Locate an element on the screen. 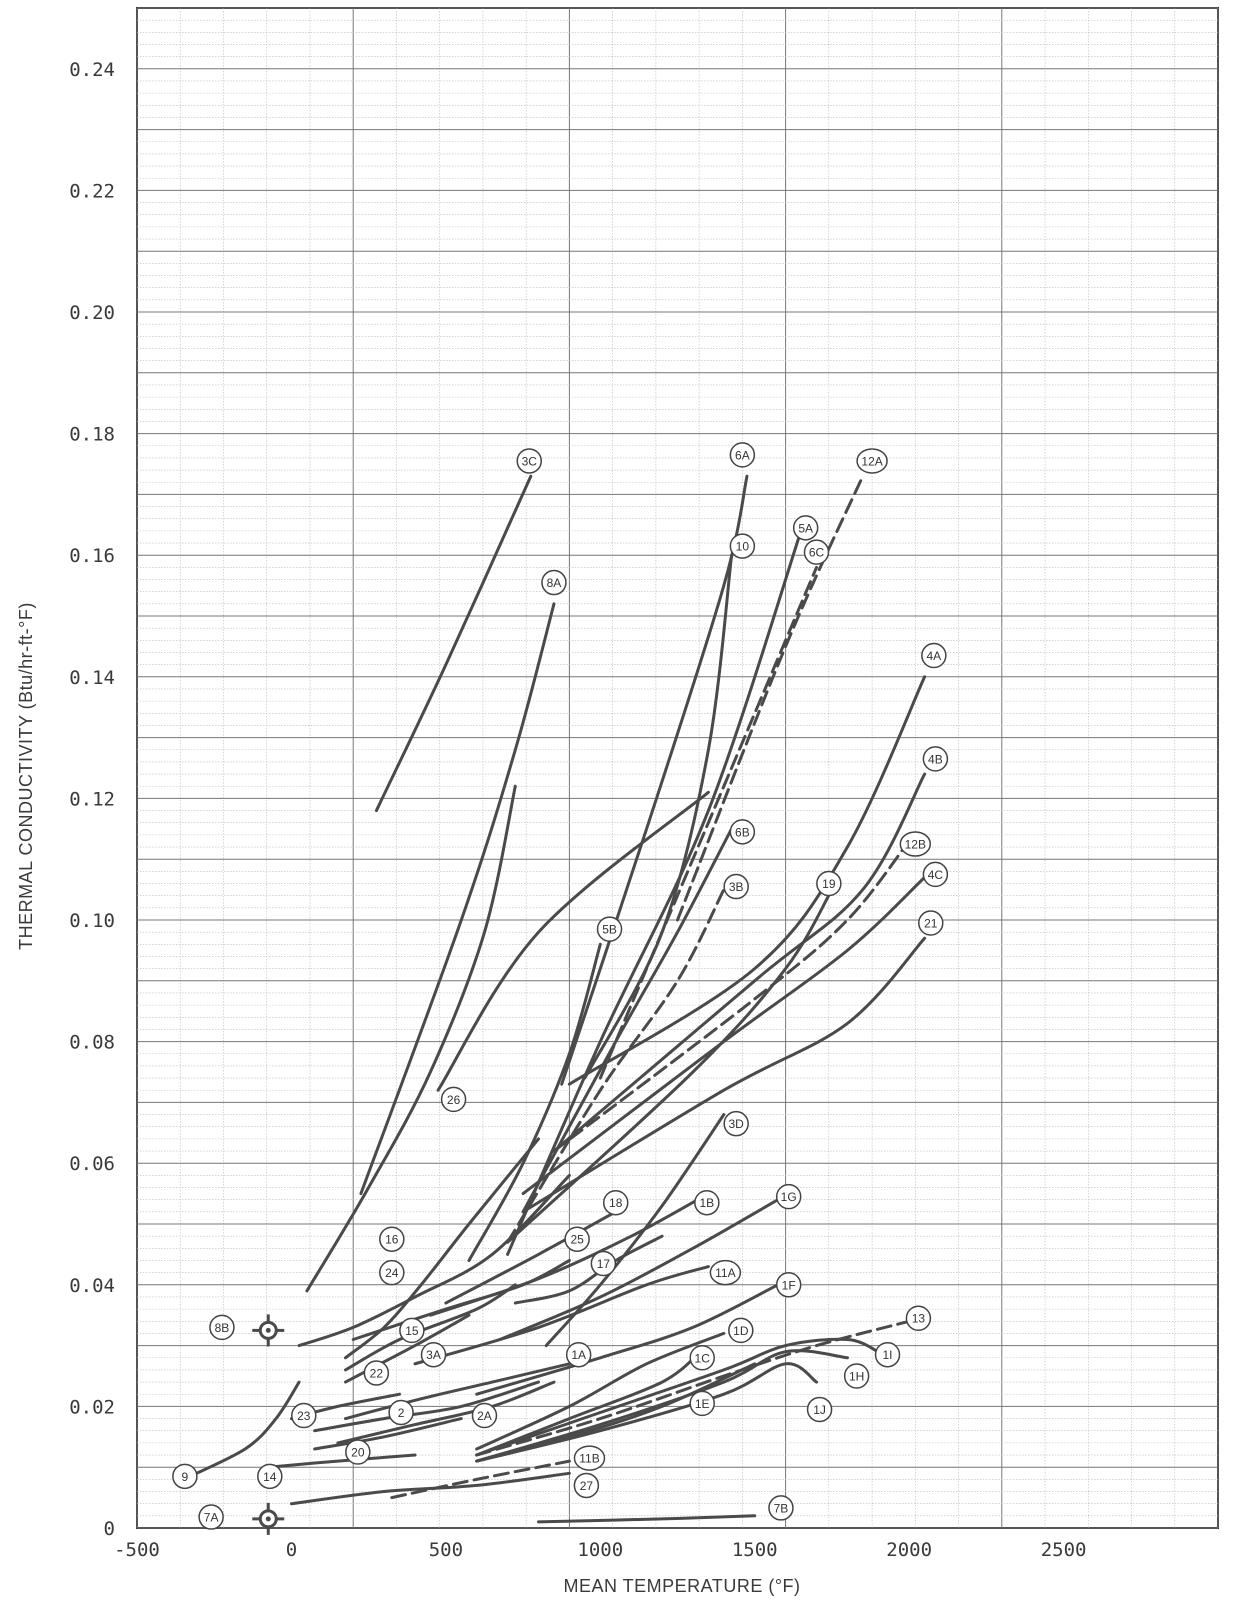 This screenshot has height=1606, width=1249. curve-label-text: 7B is located at coordinates (781, 1508).